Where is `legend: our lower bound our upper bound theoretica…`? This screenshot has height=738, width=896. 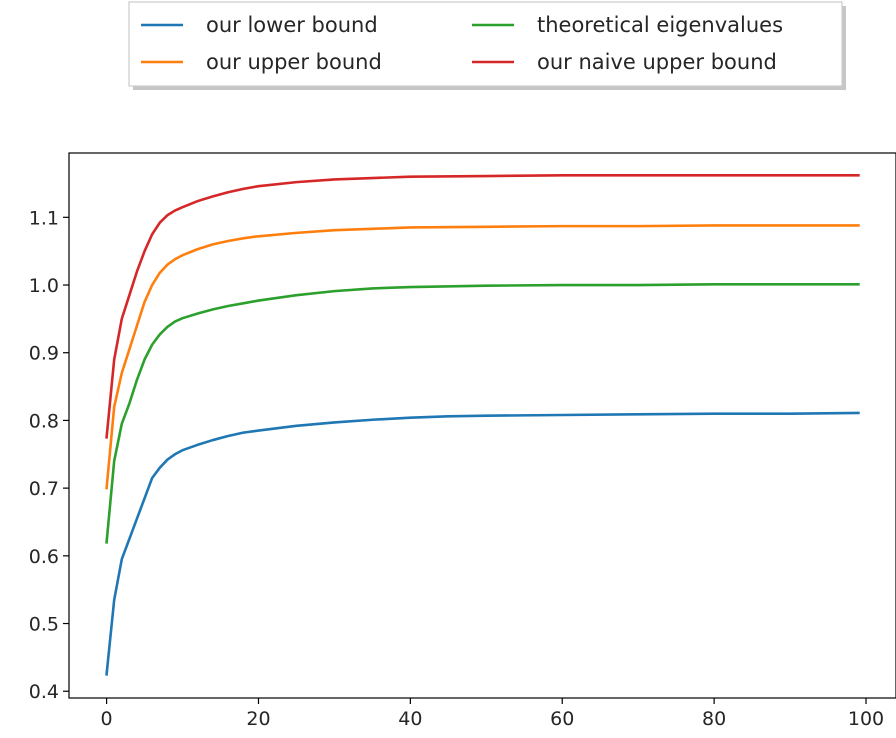 legend: our lower bound our upper bound theoretica… is located at coordinates (487, 45).